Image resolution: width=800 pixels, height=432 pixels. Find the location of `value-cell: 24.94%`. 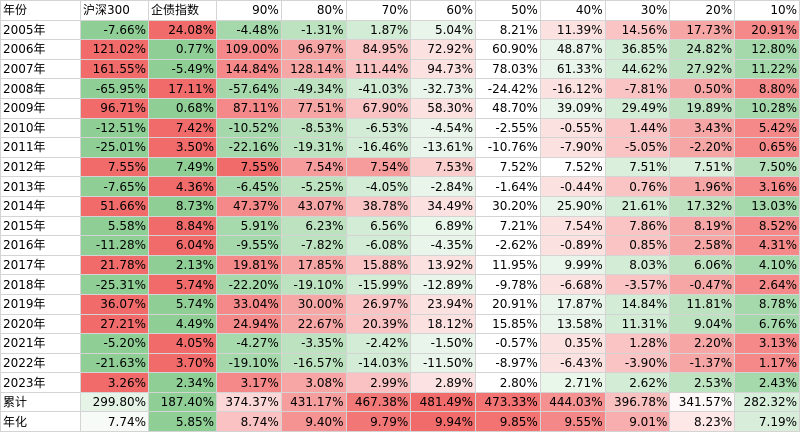

value-cell: 24.94% is located at coordinates (249, 324).